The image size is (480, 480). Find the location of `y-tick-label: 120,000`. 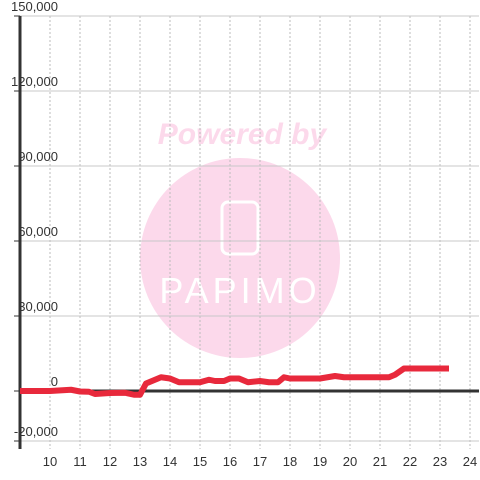

y-tick-label: 120,000 is located at coordinates (34, 81).